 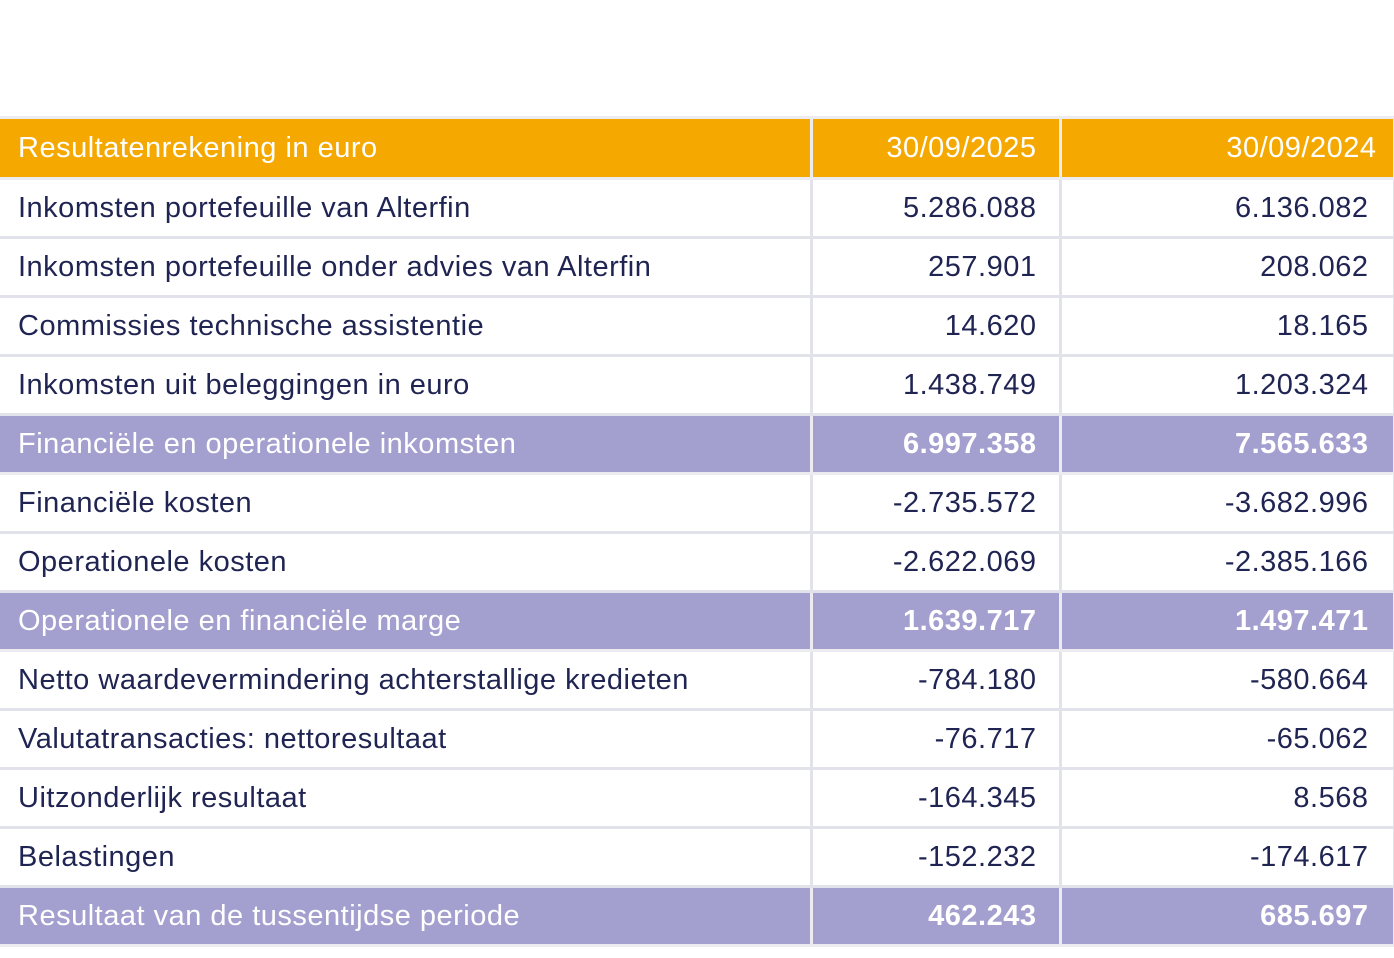 I want to click on value-2025: -152.232, so click(x=935, y=857).